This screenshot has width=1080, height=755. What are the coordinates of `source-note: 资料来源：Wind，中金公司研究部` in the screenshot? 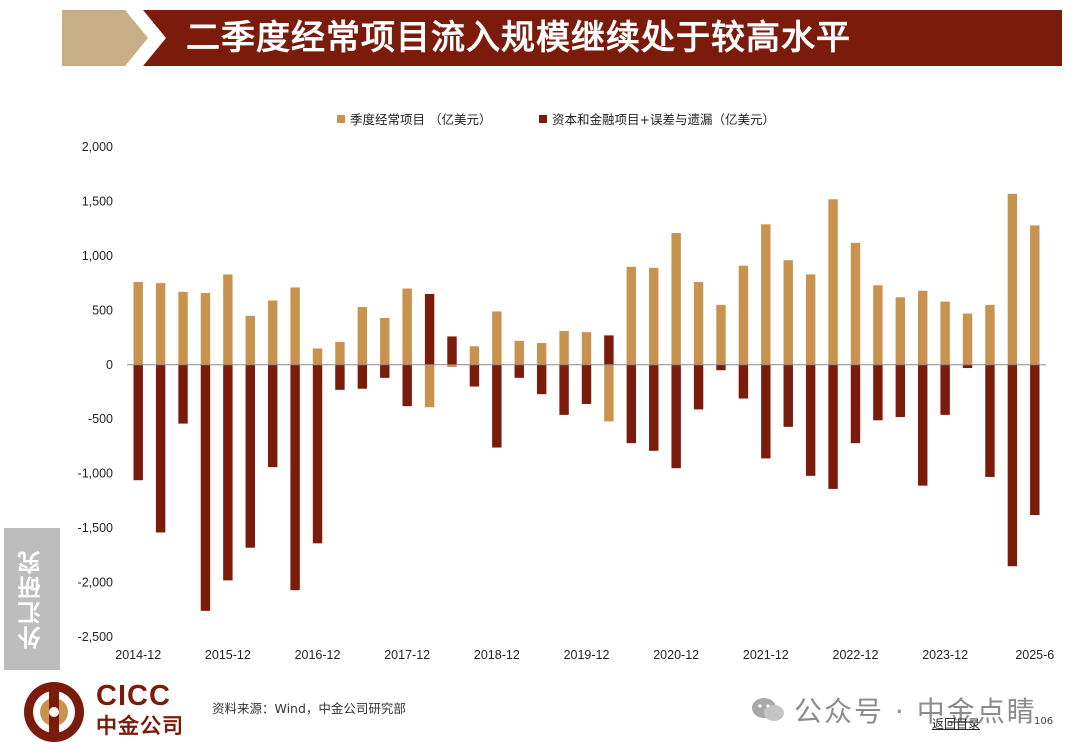 It's located at (309, 708).